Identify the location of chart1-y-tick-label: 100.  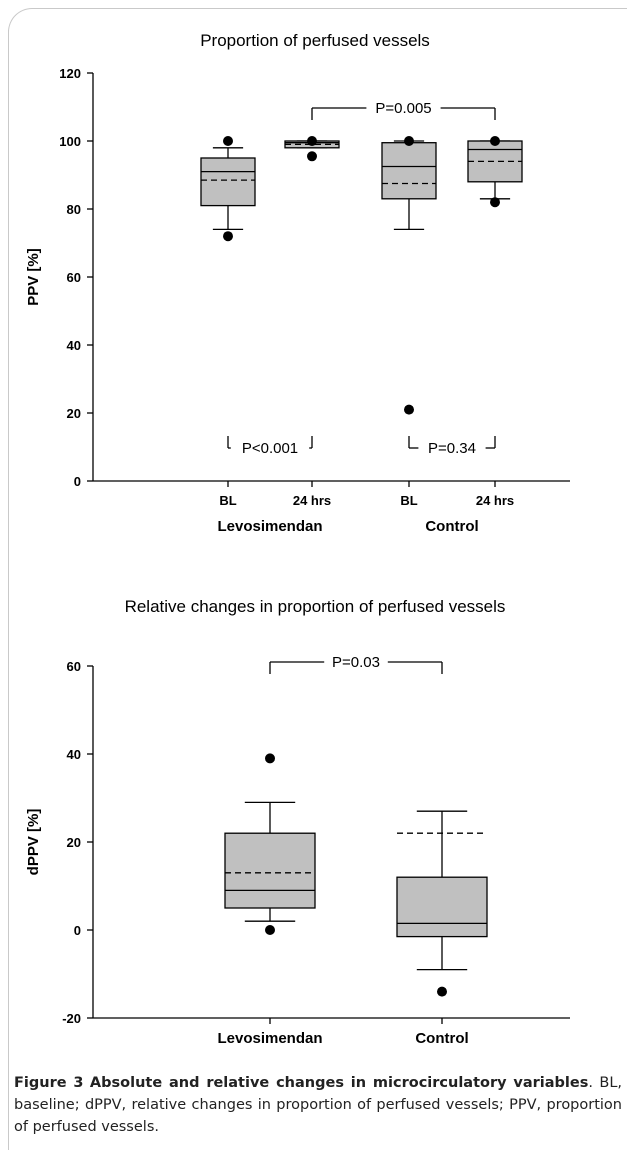
(70, 141).